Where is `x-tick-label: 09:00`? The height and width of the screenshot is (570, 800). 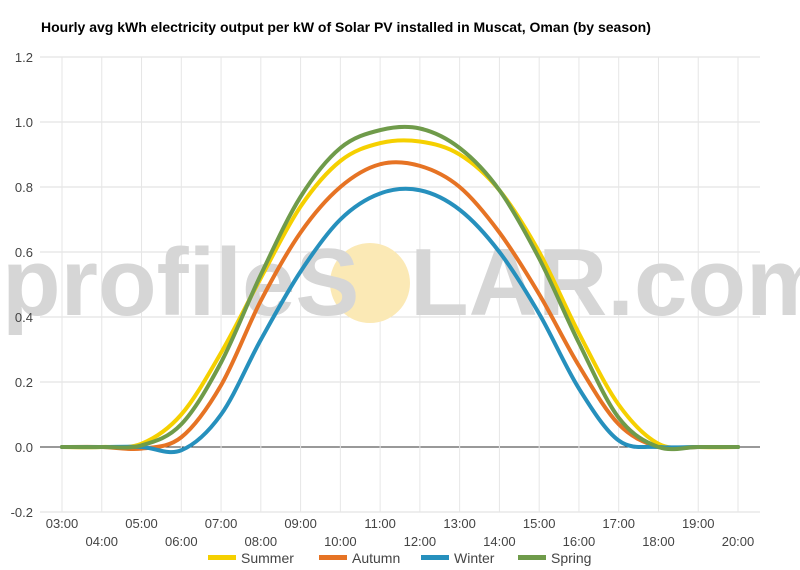
x-tick-label: 09:00 is located at coordinates (300, 523).